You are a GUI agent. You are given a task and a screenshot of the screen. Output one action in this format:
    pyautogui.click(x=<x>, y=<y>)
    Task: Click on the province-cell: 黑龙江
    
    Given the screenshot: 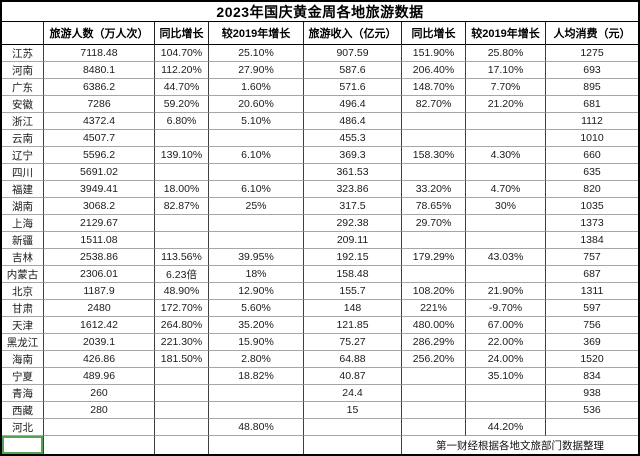 What is the action you would take?
    pyautogui.click(x=23, y=342)
    